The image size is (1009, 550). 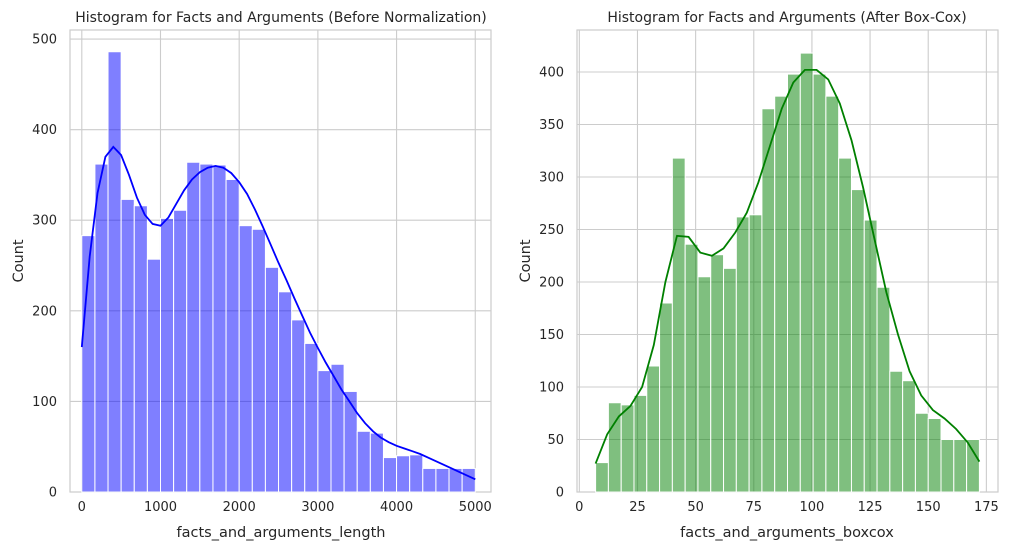 What do you see at coordinates (754, 507) in the screenshot?
I see `x-tick-label: 75` at bounding box center [754, 507].